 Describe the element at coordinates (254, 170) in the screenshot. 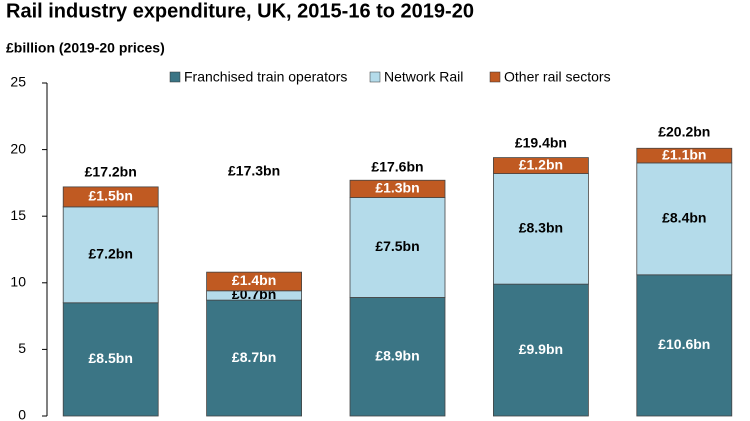

I see `total-label: £17.3bn` at that location.